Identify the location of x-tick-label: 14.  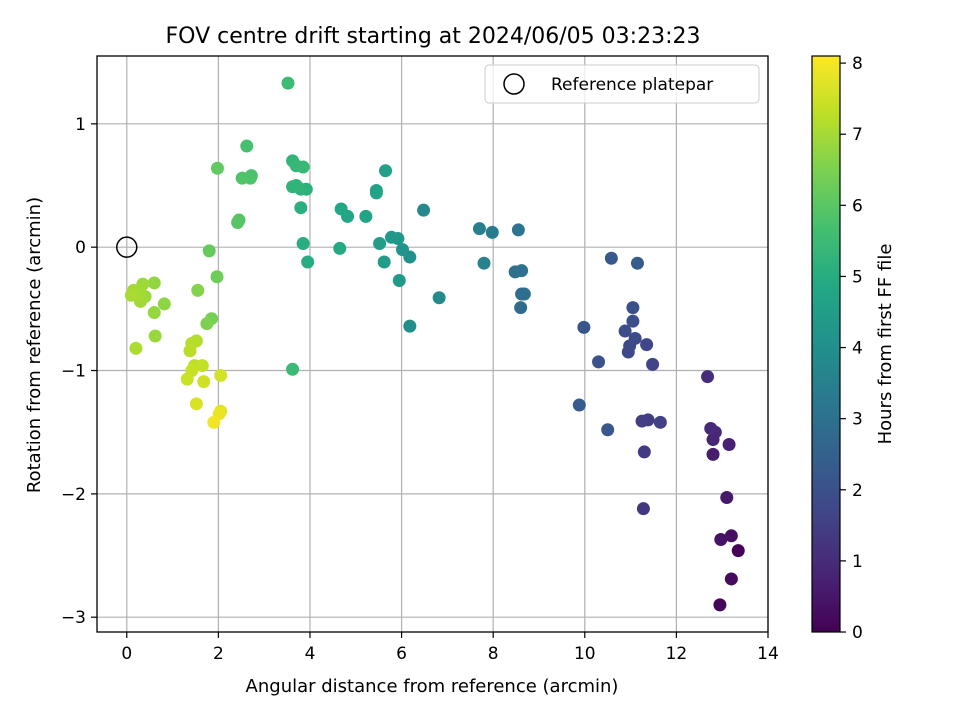
(768, 654).